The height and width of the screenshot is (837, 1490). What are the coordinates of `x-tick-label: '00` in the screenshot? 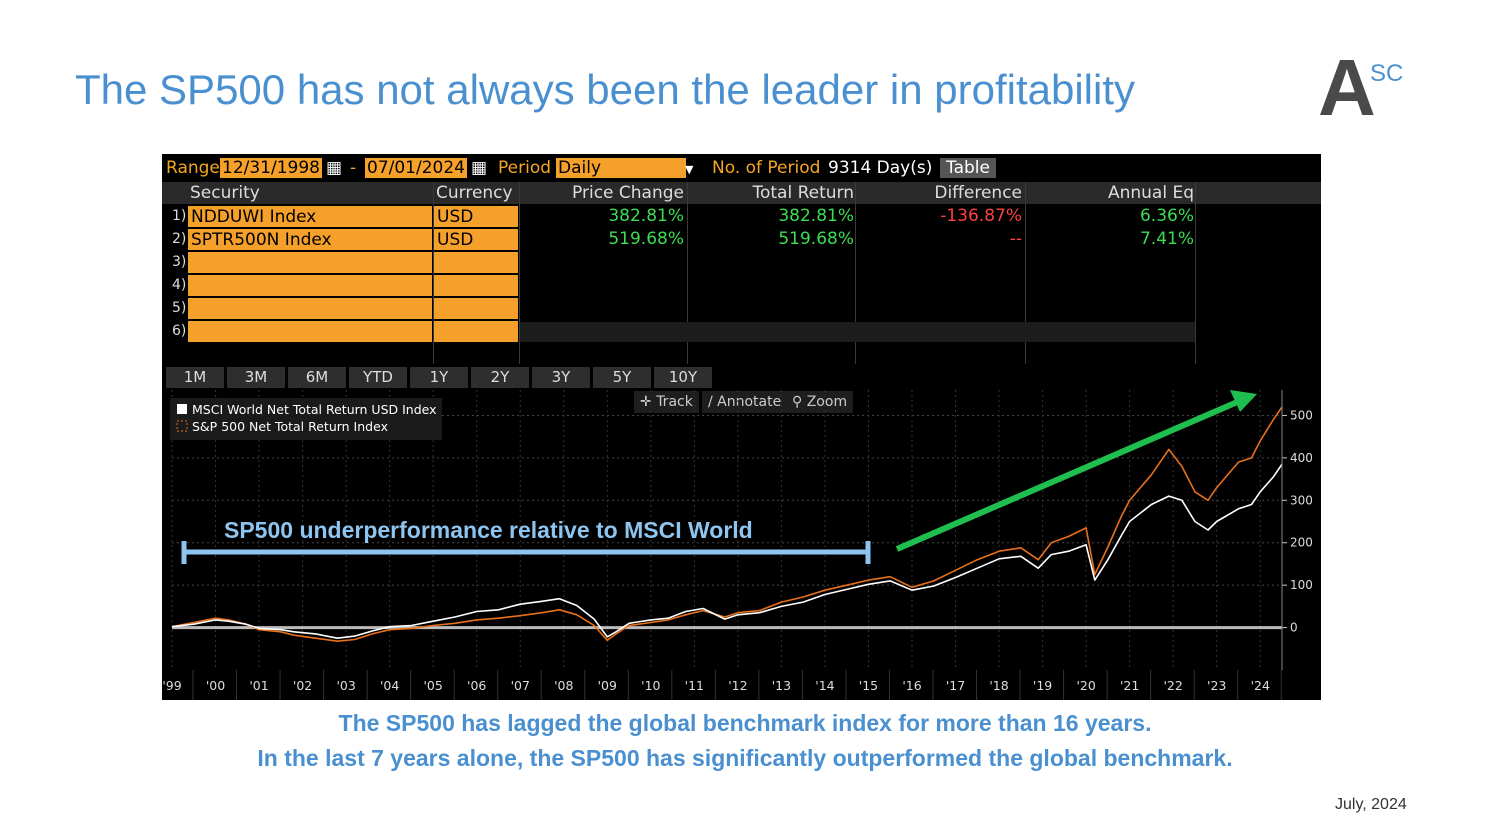 It's located at (215, 685).